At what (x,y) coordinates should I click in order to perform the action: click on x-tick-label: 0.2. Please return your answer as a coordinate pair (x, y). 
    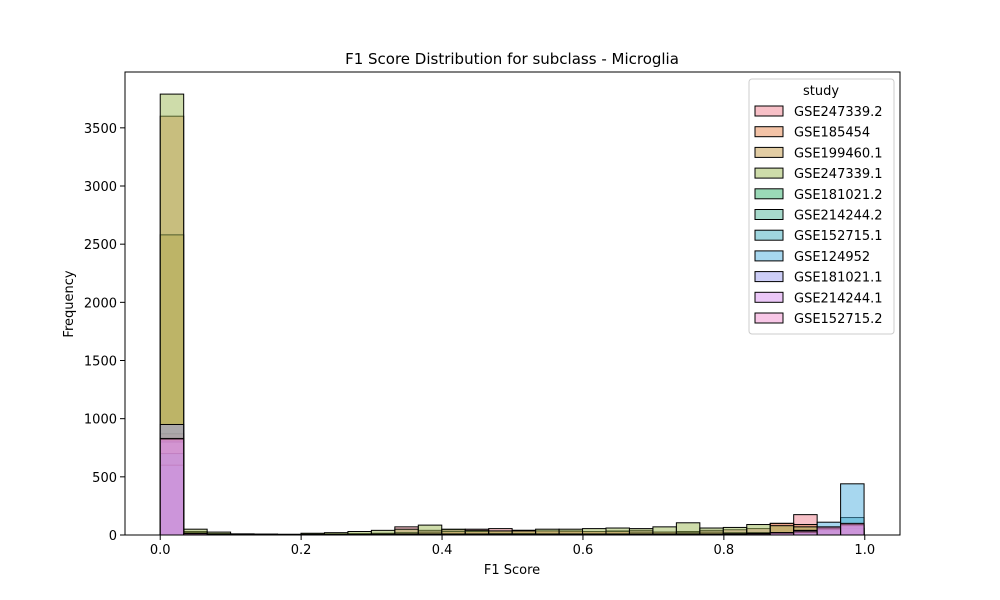
    Looking at the image, I should click on (301, 550).